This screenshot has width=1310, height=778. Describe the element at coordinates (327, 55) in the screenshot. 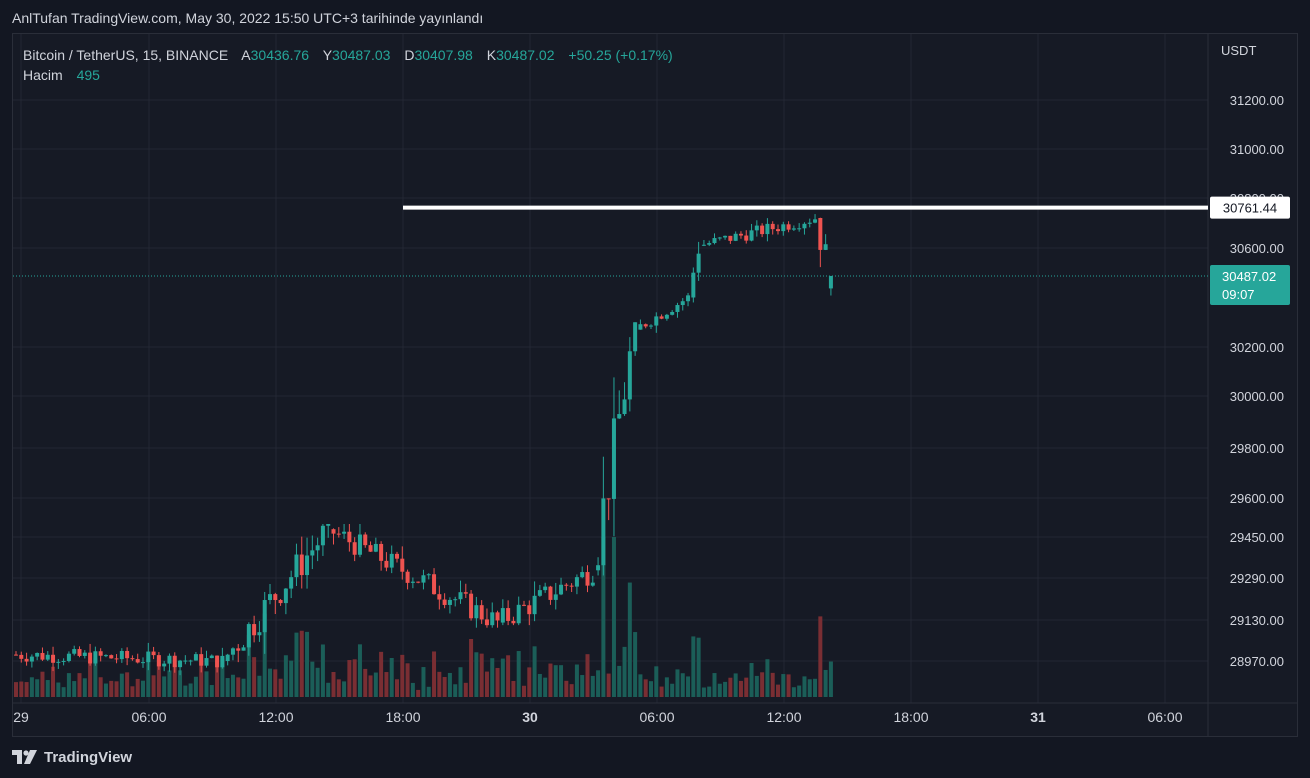

I see `high-label: Y` at that location.